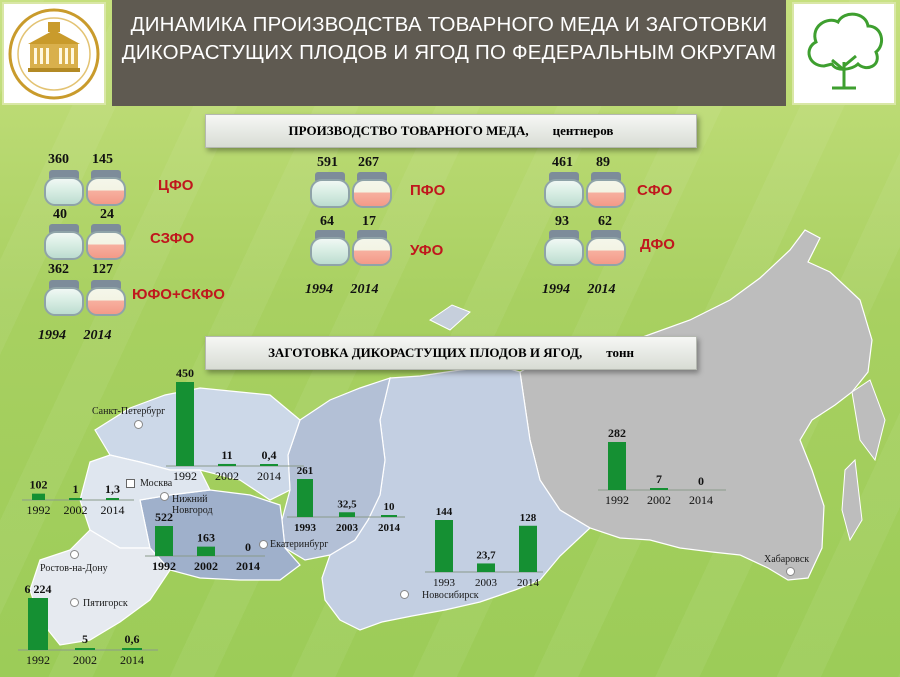  I want to click on city-label-khabarovsk: Хабаровск, so click(787, 559).